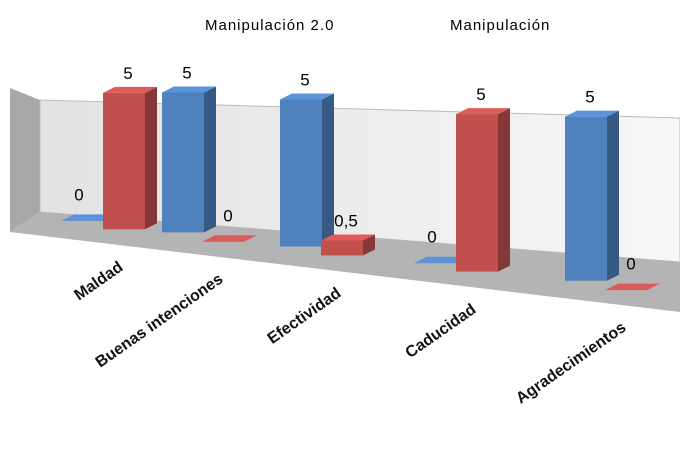  What do you see at coordinates (98, 282) in the screenshot?
I see `x-tick-label: Maldad` at bounding box center [98, 282].